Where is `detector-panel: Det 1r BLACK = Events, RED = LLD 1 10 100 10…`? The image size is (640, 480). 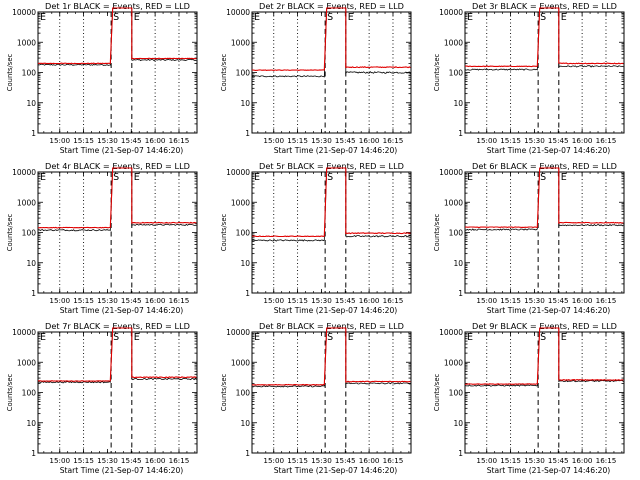 detector-panel: Det 1r BLACK = Events, RED = LLD 1 10 100 10… is located at coordinates (102, 78).